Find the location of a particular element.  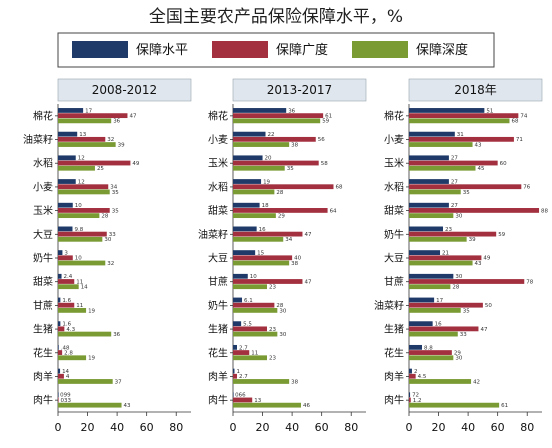

data-label: 74 is located at coordinates (523, 117).